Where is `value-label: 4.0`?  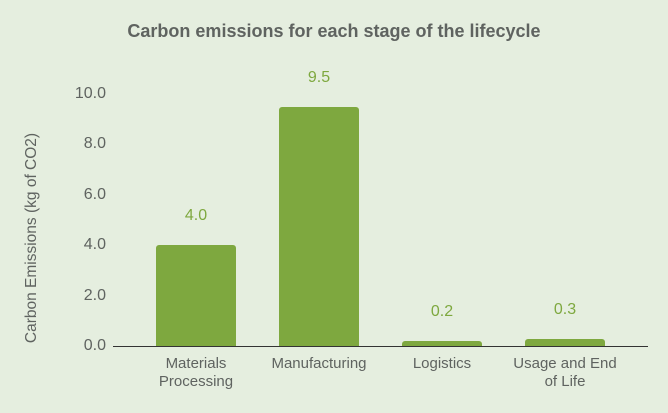
value-label: 4.0 is located at coordinates (196, 215).